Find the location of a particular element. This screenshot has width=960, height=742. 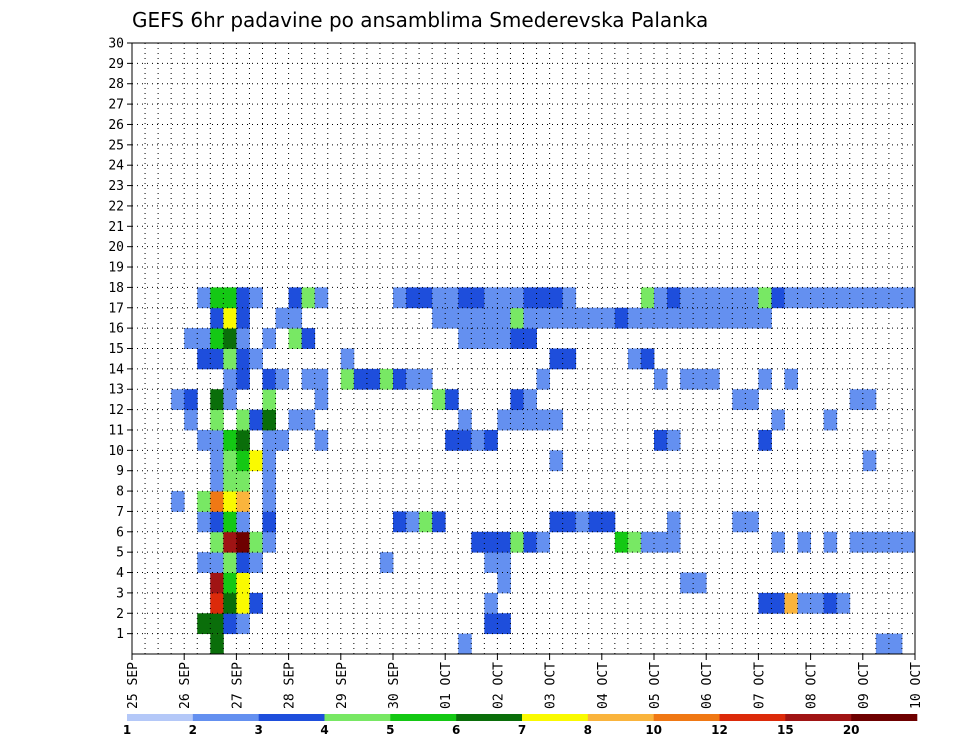

y-tick-label: 1 is located at coordinates (120, 634).